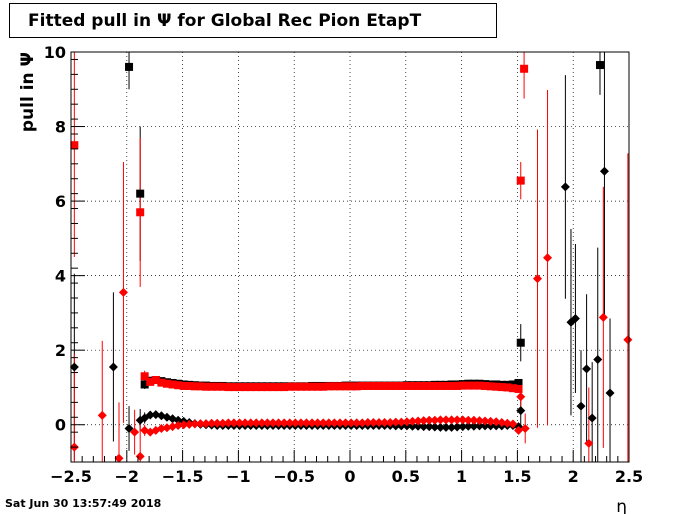  What do you see at coordinates (406, 476) in the screenshot?
I see `x-tick-label: 0.5` at bounding box center [406, 476].